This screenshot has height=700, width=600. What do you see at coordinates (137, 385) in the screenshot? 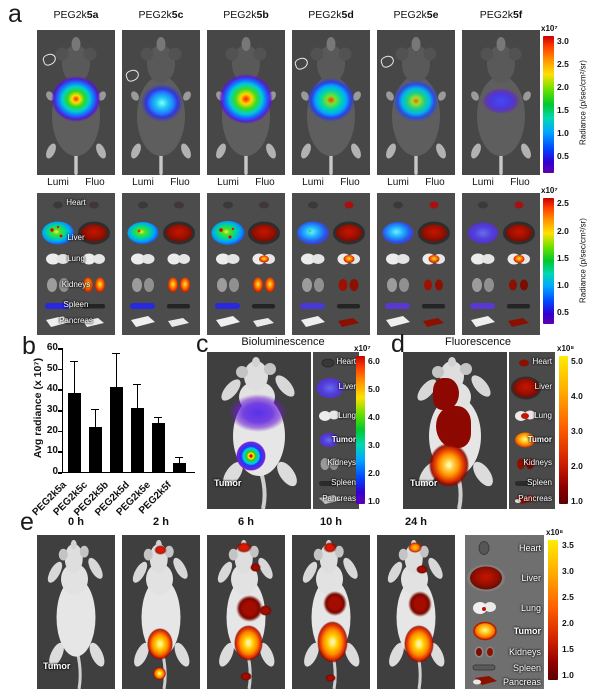
I see `error-cap-PEG2k5d` at bounding box center [137, 385].